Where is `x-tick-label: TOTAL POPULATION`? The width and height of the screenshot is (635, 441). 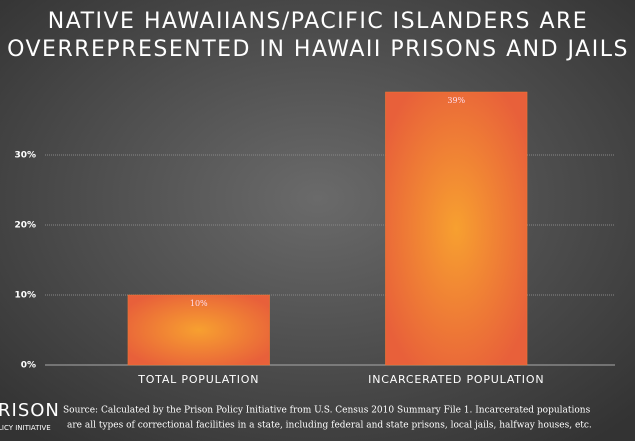 x-tick-label: TOTAL POPULATION is located at coordinates (198, 379).